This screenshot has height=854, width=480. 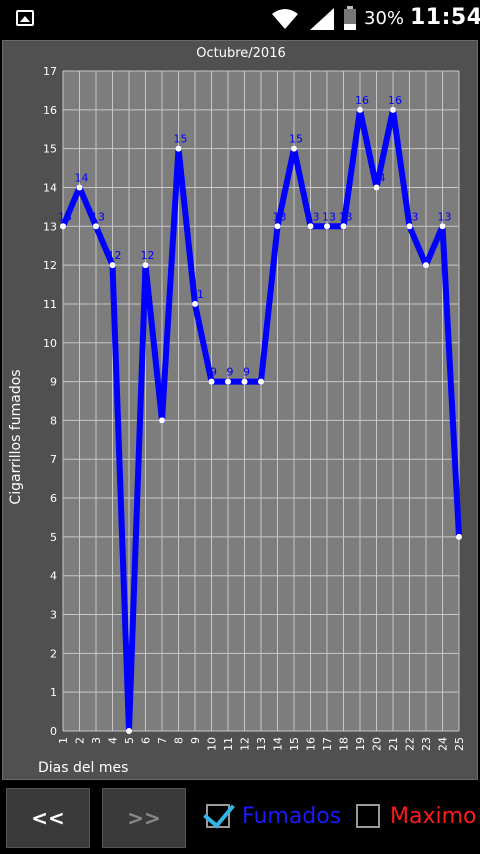 What do you see at coordinates (148, 255) in the screenshot?
I see `data-label: 12` at bounding box center [148, 255].